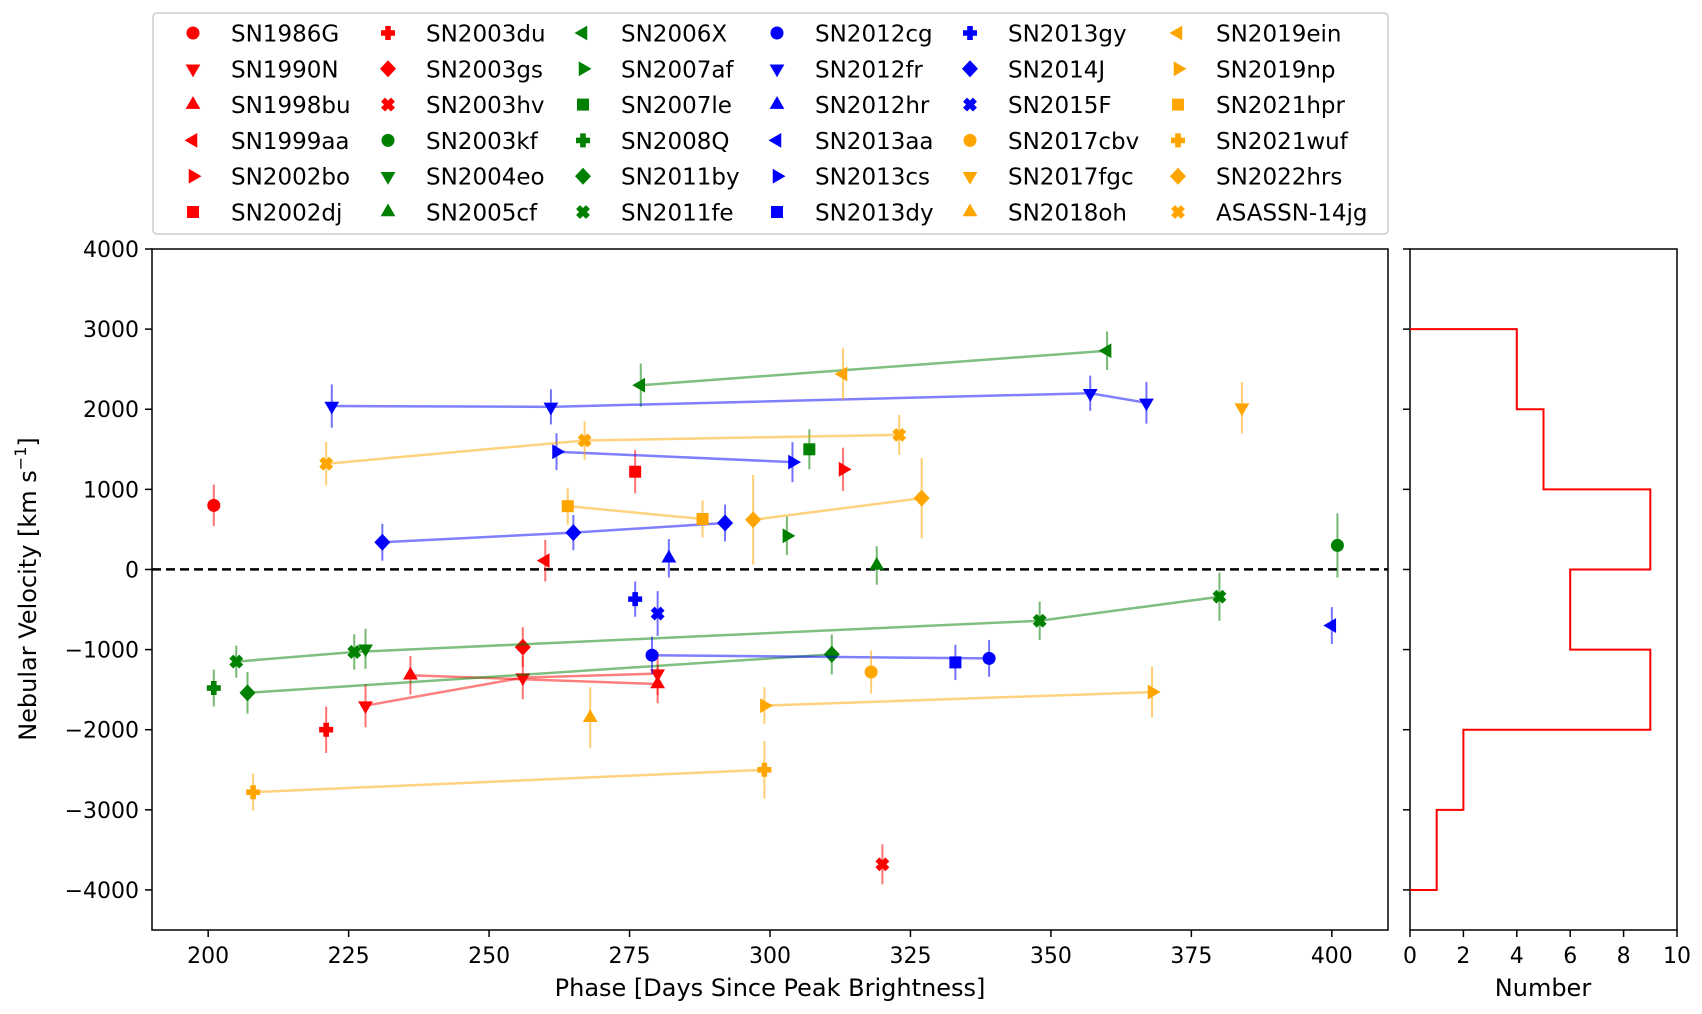 Image resolution: width=1702 pixels, height=1014 pixels. I want to click on legend-label-sn2012cg: SN2012cg, so click(874, 35).